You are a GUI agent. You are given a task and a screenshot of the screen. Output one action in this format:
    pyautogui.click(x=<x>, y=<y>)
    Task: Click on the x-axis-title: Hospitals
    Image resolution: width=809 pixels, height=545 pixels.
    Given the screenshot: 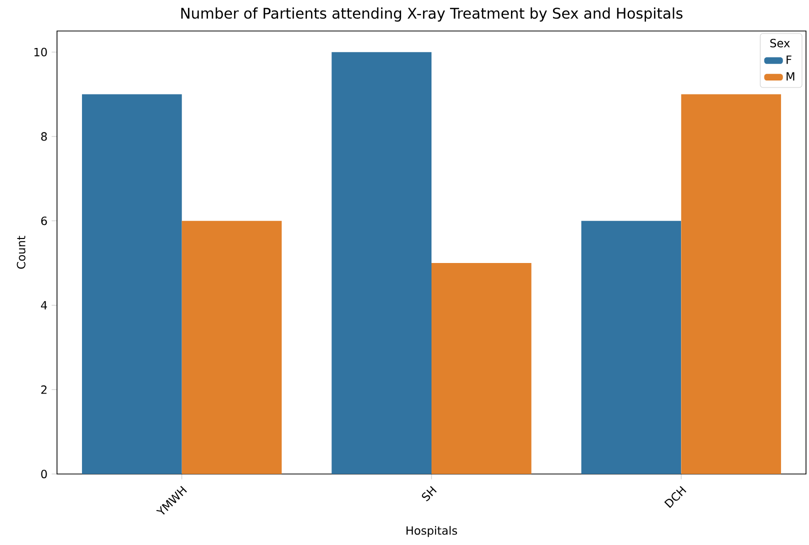 What is the action you would take?
    pyautogui.click(x=432, y=531)
    